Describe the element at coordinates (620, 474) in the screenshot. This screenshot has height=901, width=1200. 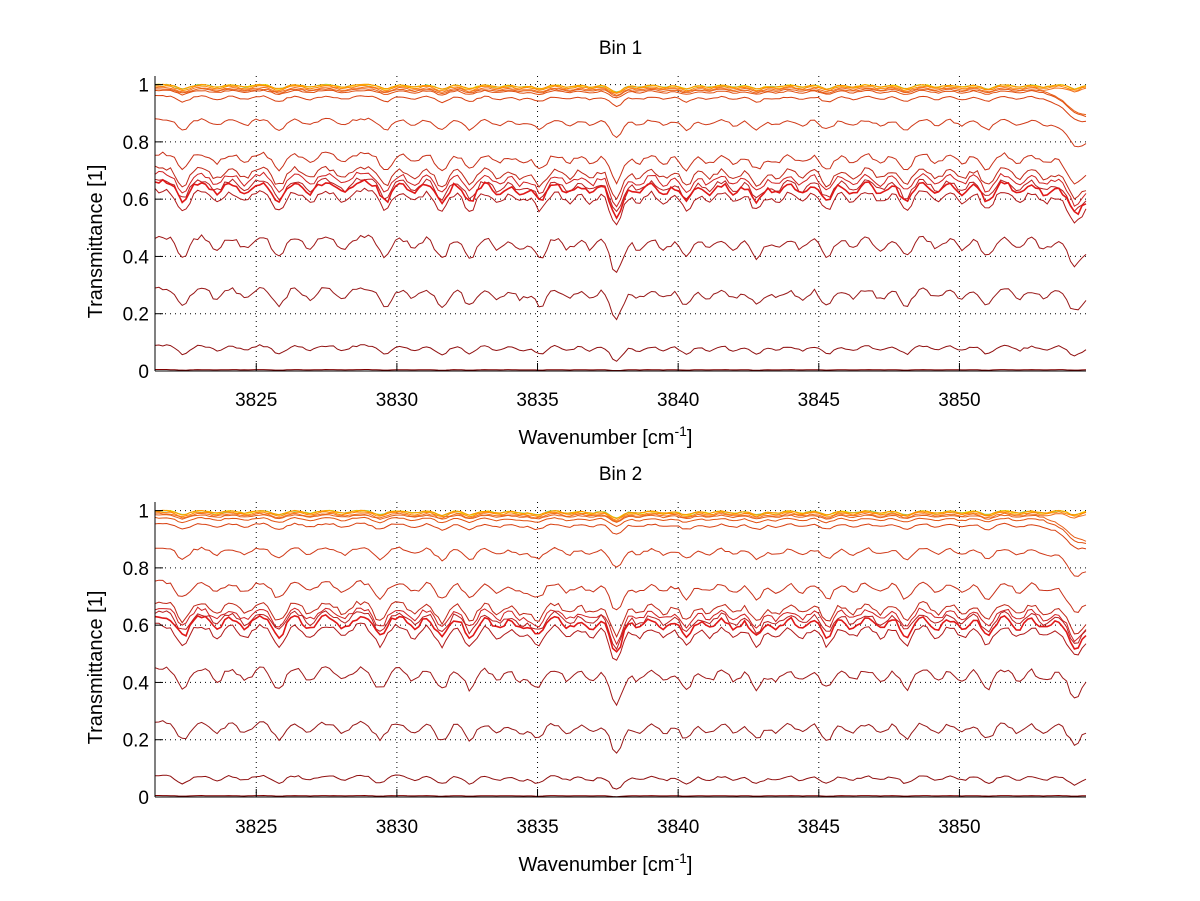
I see `chart-title: Bin 2` at that location.